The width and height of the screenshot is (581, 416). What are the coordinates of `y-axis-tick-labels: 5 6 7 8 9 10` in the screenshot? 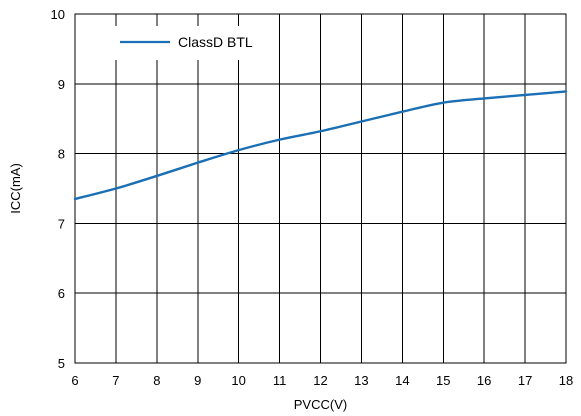 It's located at (58, 189).